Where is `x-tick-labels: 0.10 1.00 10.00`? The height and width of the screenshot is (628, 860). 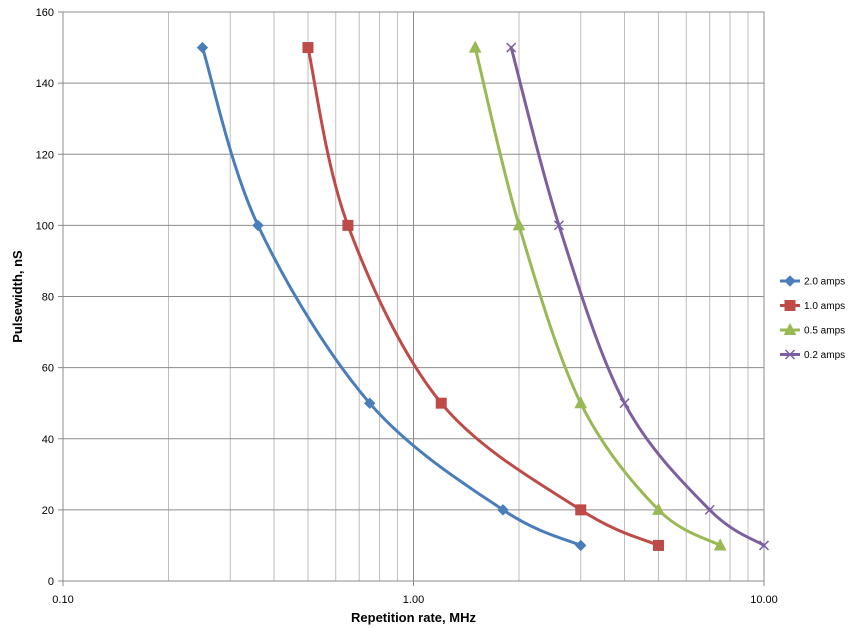
x-tick-labels: 0.10 1.00 10.00 is located at coordinates (414, 600).